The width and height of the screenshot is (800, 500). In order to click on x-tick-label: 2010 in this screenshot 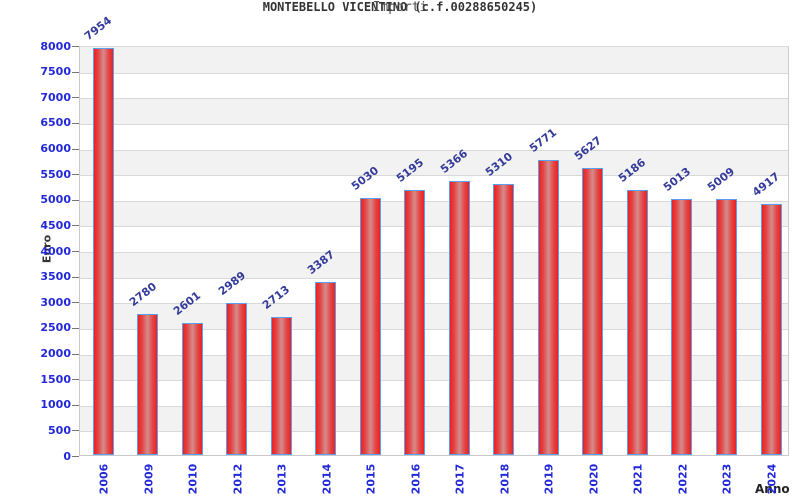, I will do `click(193, 479)`.